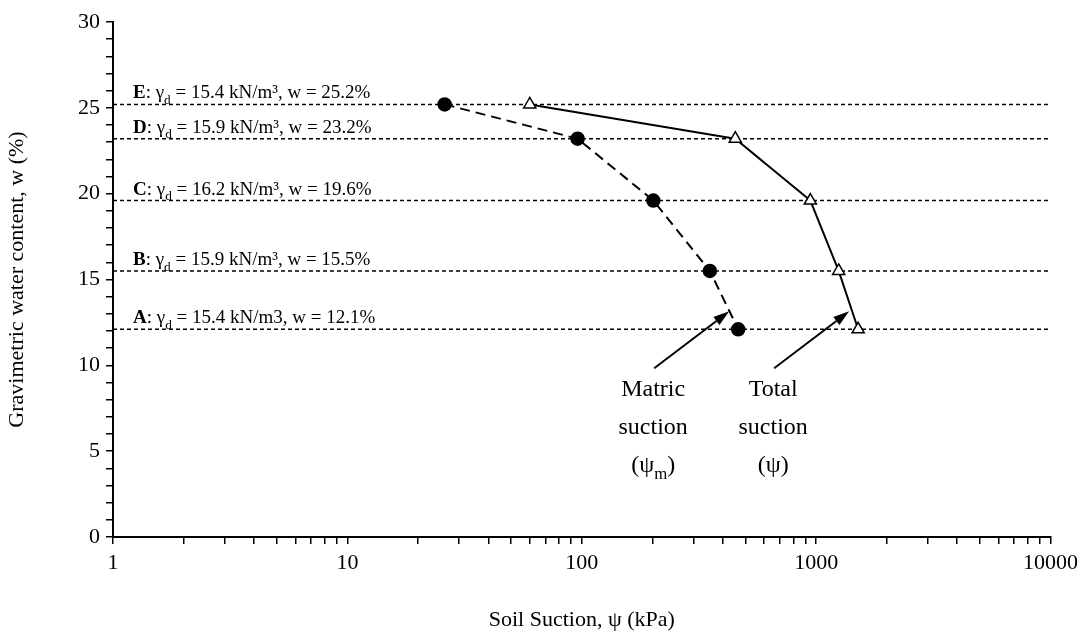  I want to click on y-tick-label: 5, so click(94, 449).